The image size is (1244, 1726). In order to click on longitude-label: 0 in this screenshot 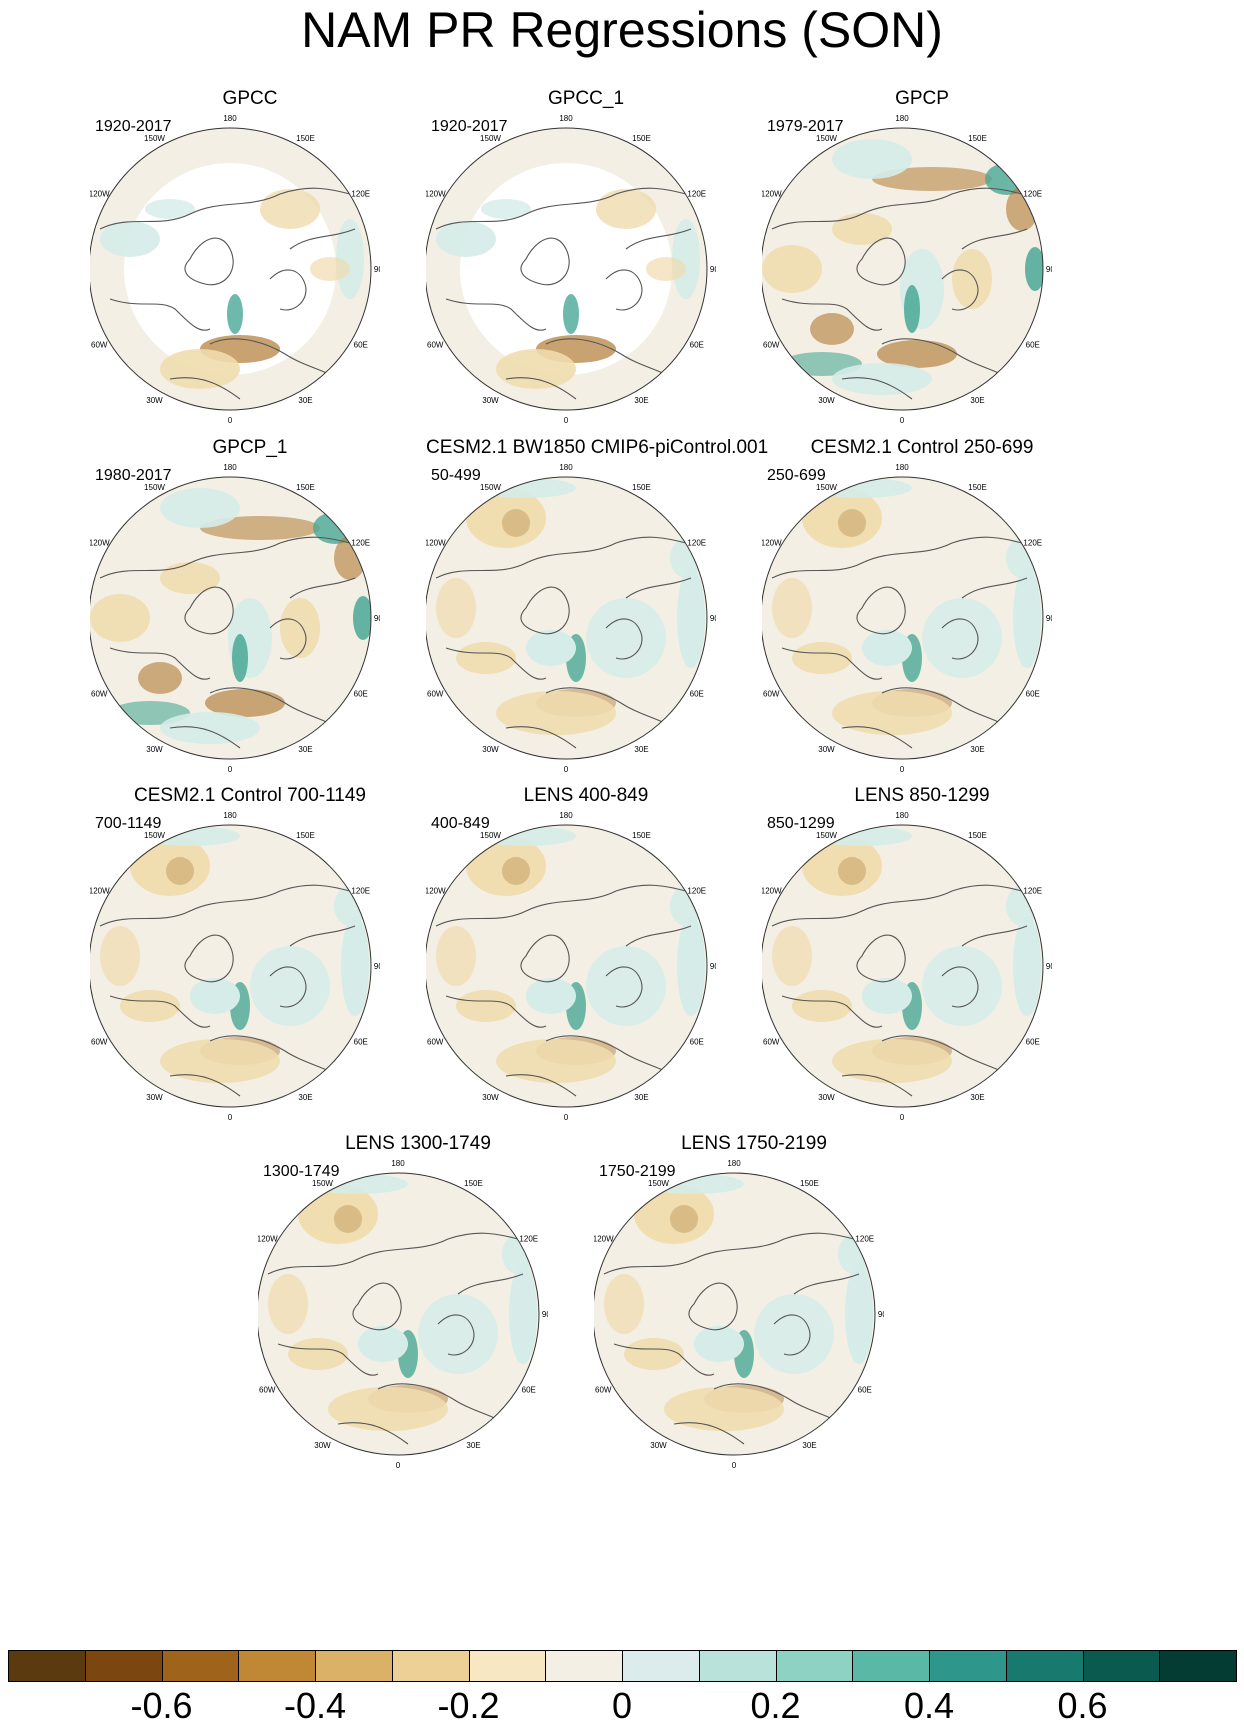, I will do `click(734, 1465)`.